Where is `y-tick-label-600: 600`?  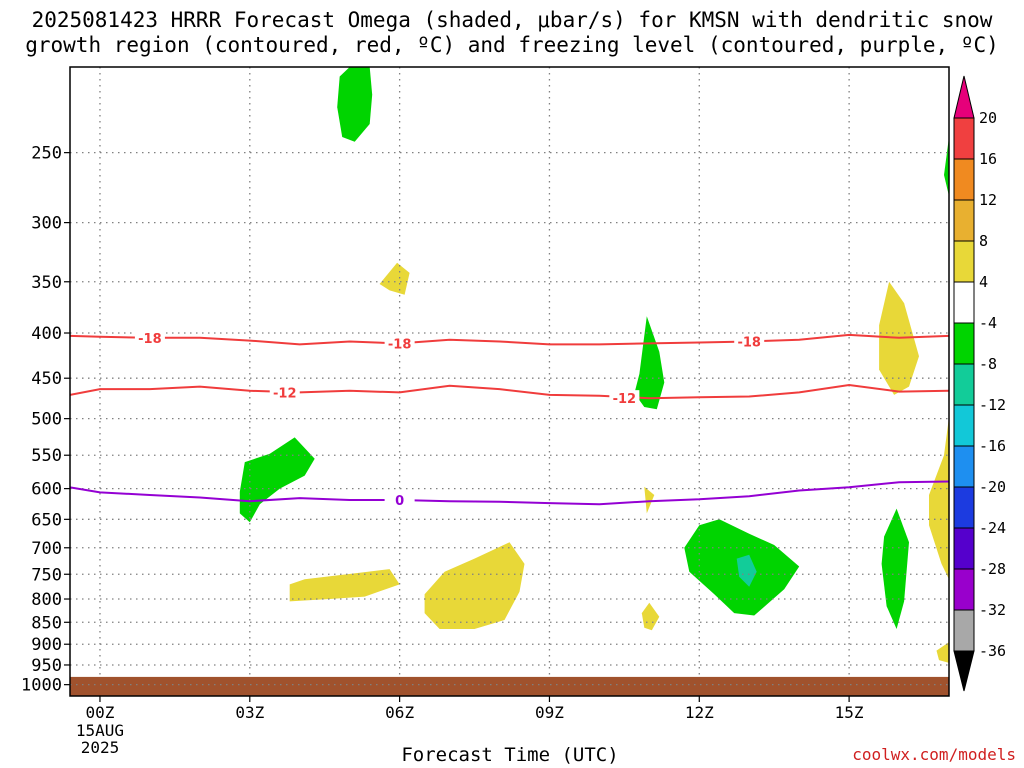
y-tick-label-600: 600 is located at coordinates (46, 490).